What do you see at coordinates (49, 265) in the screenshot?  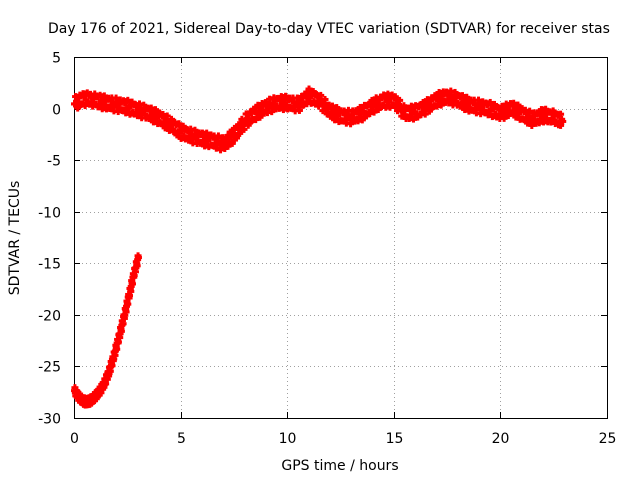 I see `y-tick-label: -15` at bounding box center [49, 265].